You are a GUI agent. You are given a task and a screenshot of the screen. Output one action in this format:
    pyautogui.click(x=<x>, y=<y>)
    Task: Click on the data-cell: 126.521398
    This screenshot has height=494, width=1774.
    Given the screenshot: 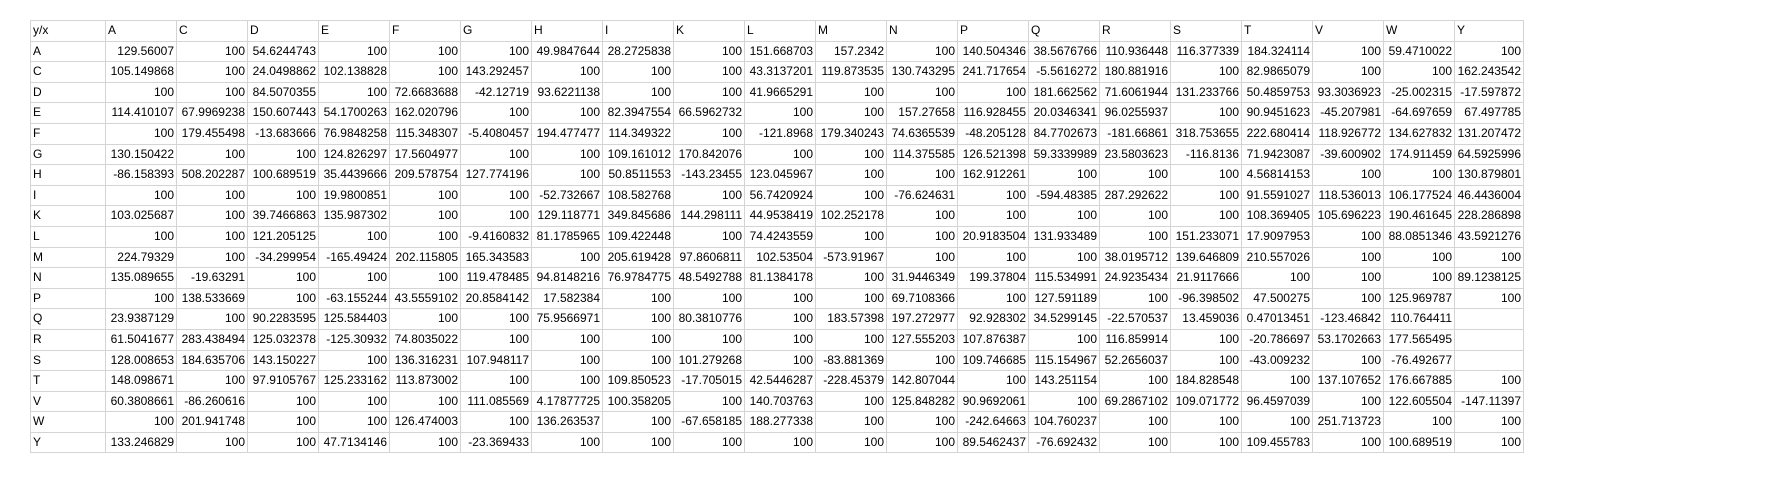 What is the action you would take?
    pyautogui.click(x=993, y=155)
    